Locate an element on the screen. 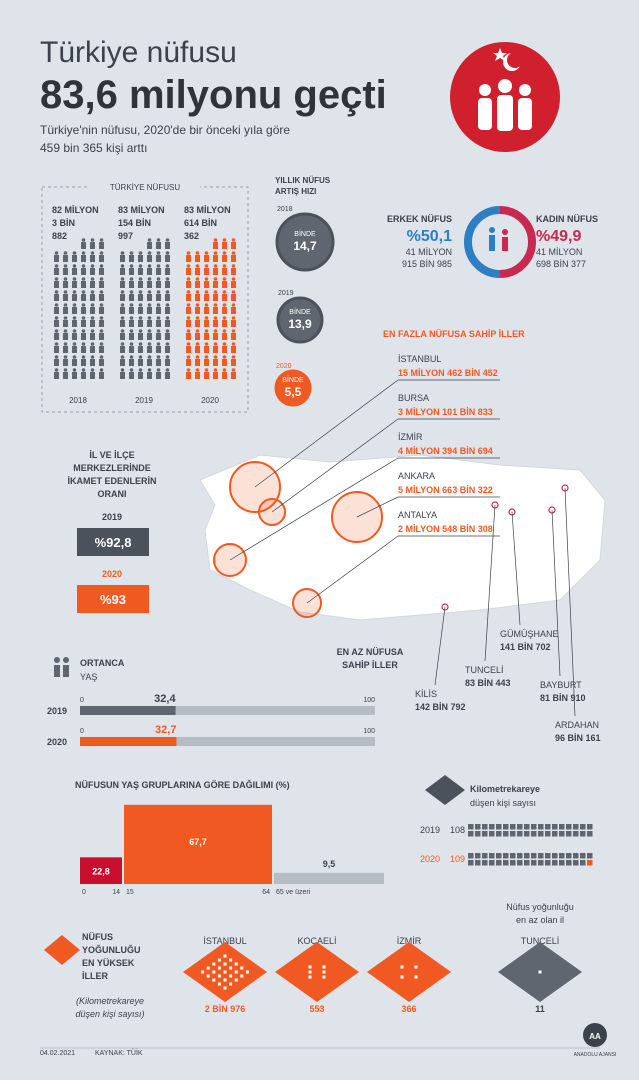  section-title: ARTIŞ HIZI is located at coordinates (295, 191).